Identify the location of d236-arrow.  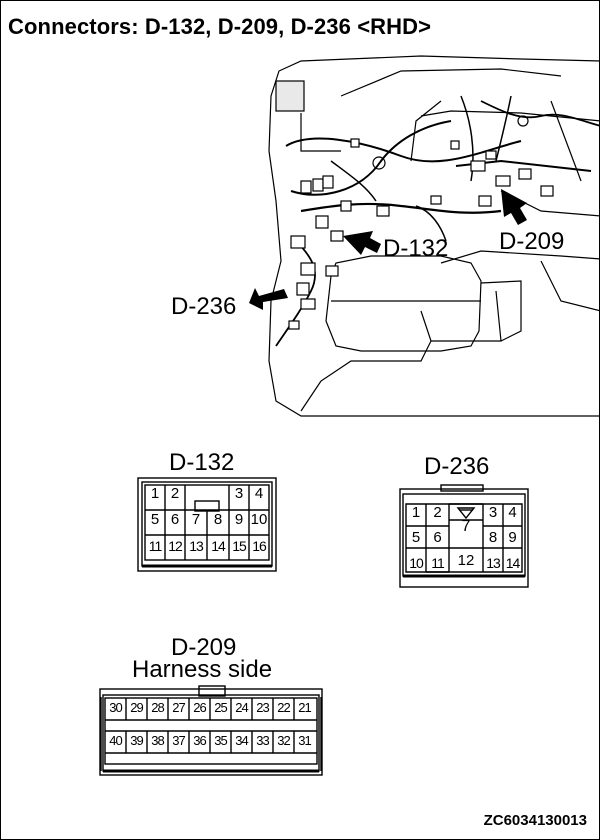
(268, 299).